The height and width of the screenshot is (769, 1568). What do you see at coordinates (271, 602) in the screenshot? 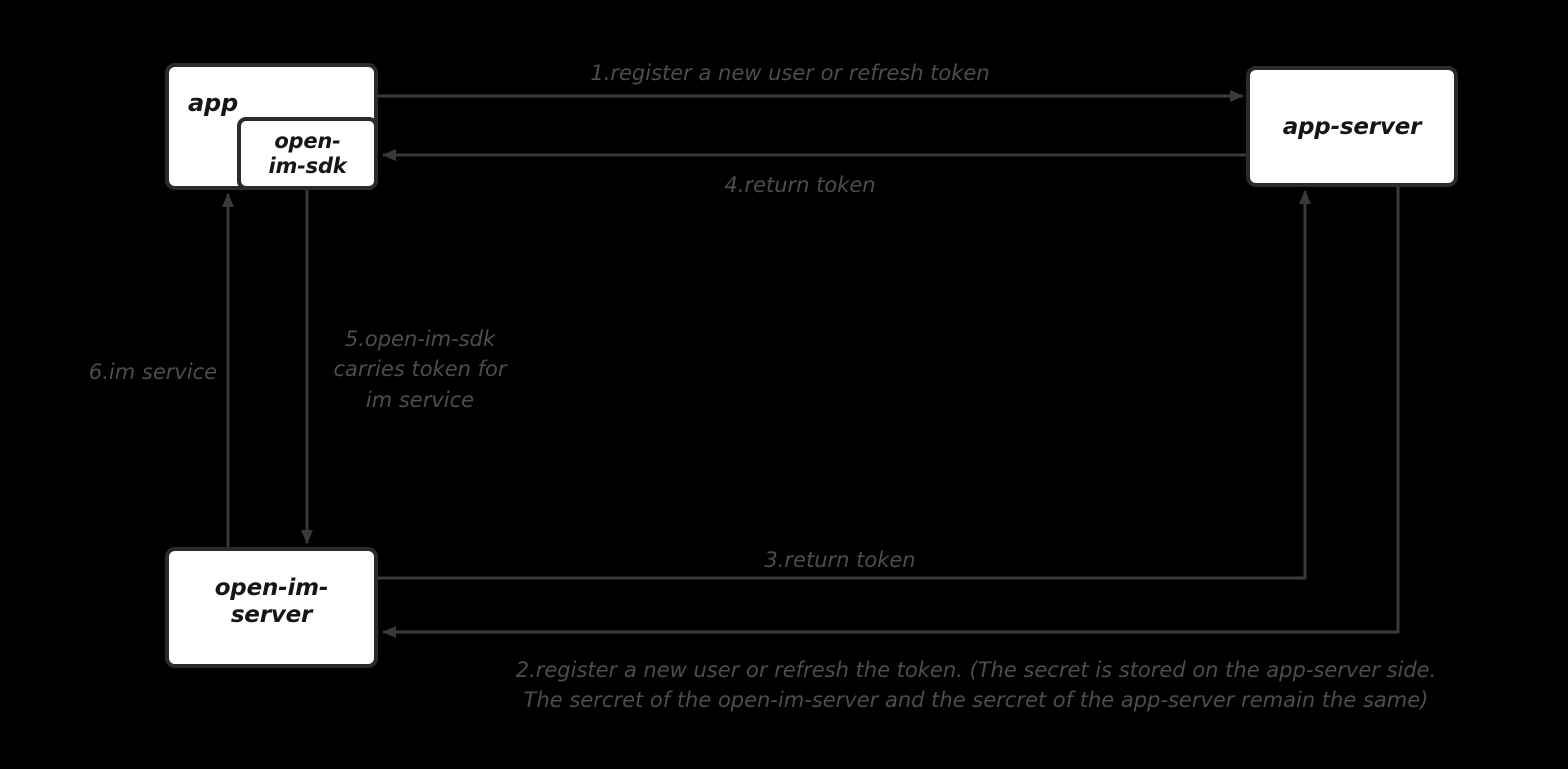
I see `node-open-im-server-label: open-im- server` at bounding box center [271, 602].